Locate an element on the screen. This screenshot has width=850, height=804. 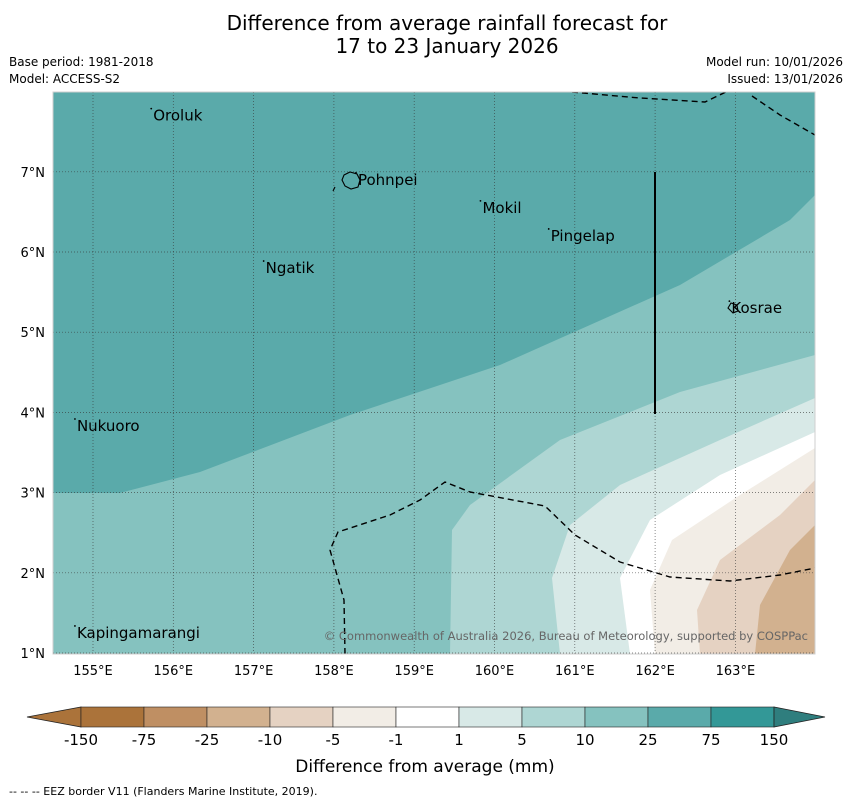
place-name-label: Nukuoro is located at coordinates (108, 426).